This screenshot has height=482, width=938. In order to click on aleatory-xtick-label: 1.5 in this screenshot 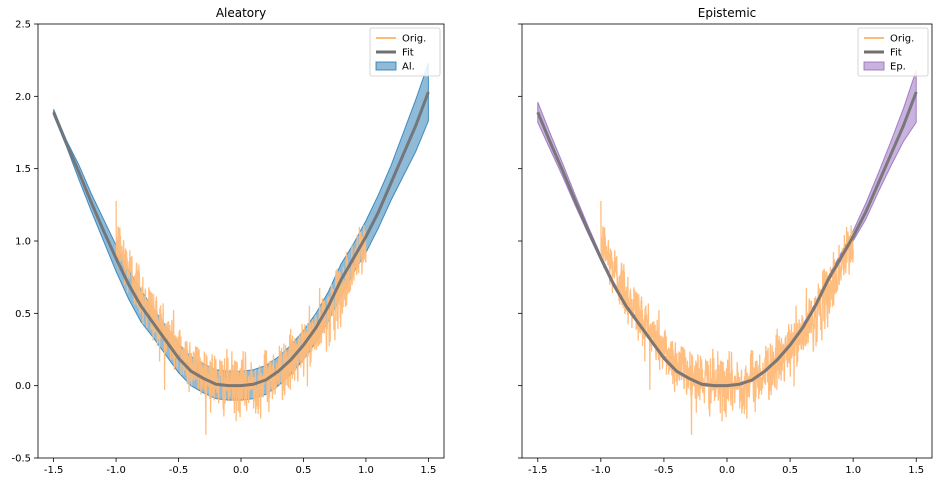, I will do `click(428, 470)`.